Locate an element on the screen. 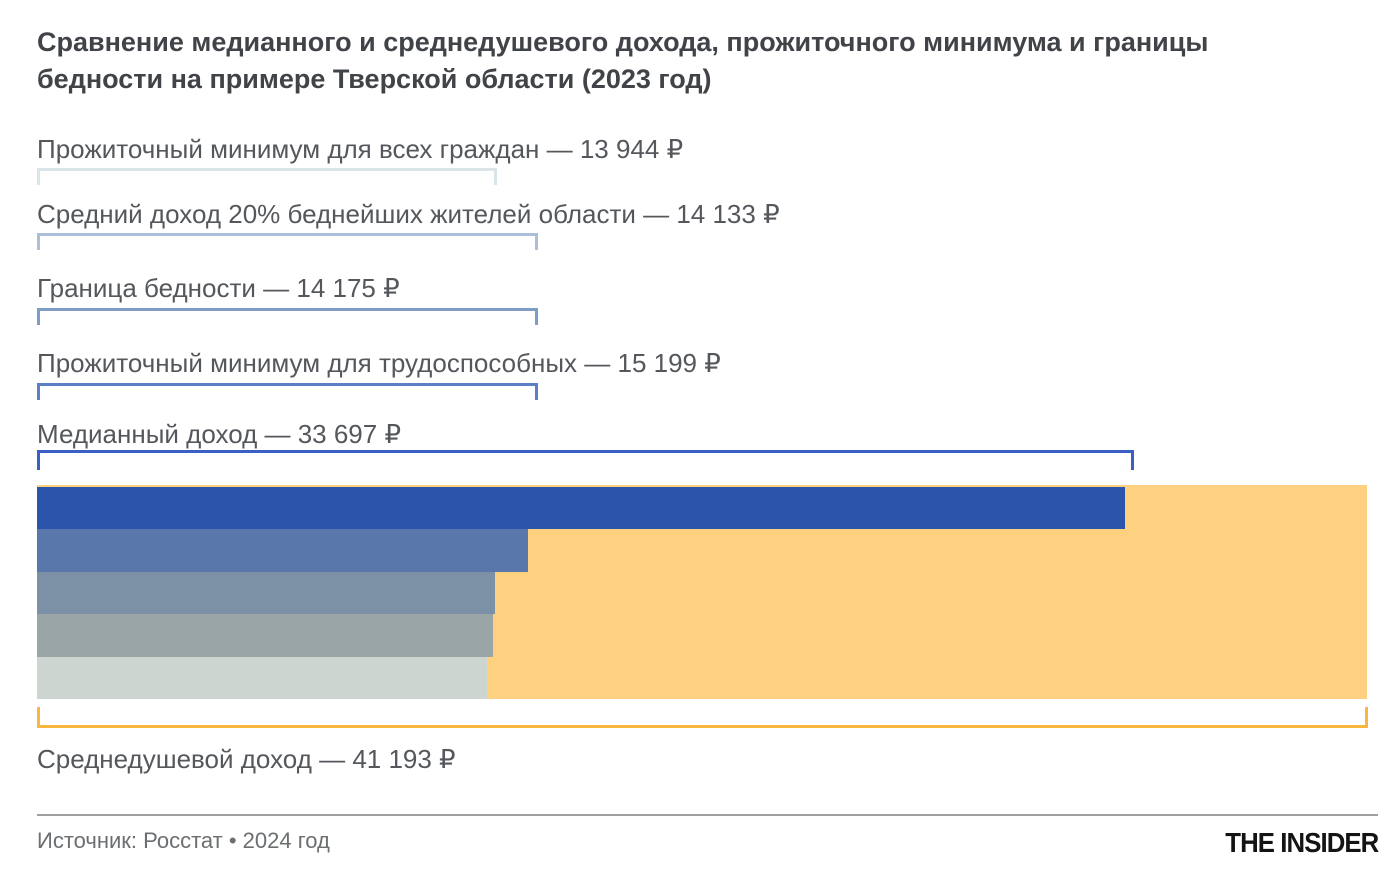  bar-label: Граница бедности — 14 175 ₽ is located at coordinates (218, 288).